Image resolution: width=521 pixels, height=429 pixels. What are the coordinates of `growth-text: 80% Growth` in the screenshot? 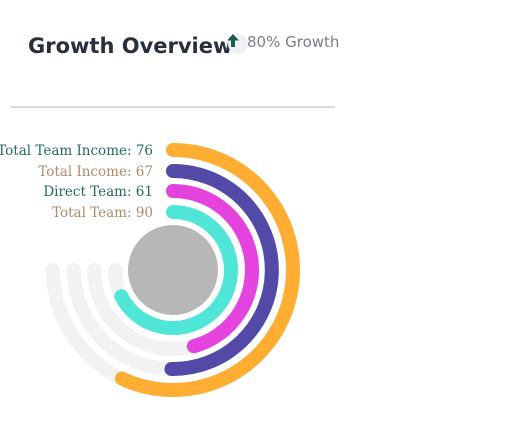 It's located at (293, 42).